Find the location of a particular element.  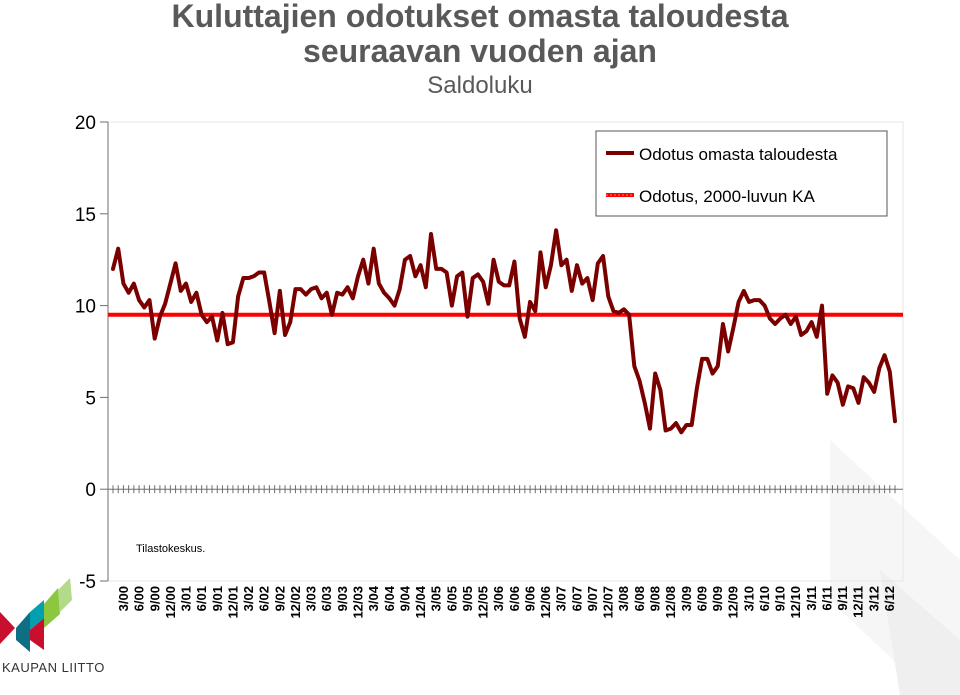

x-tick-label: 3/03 is located at coordinates (311, 598).